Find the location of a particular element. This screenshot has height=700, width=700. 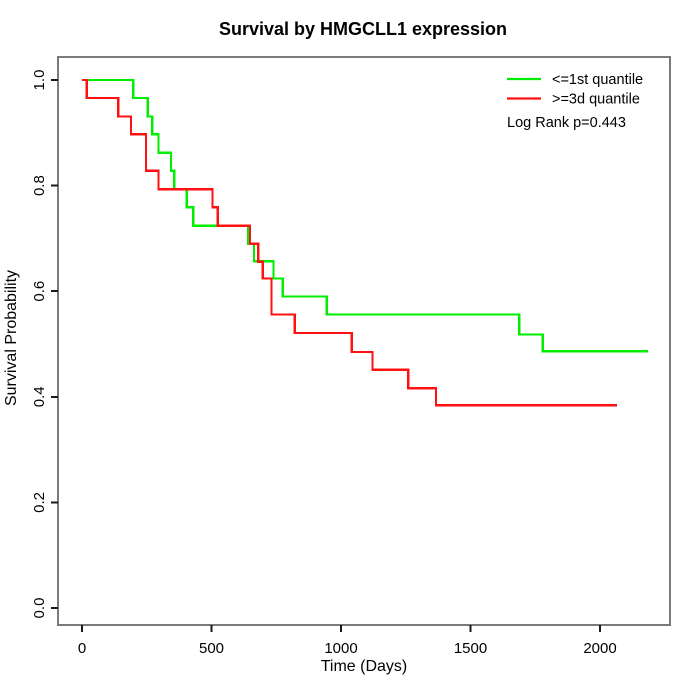

x-tick-label: 500 is located at coordinates (211, 648).